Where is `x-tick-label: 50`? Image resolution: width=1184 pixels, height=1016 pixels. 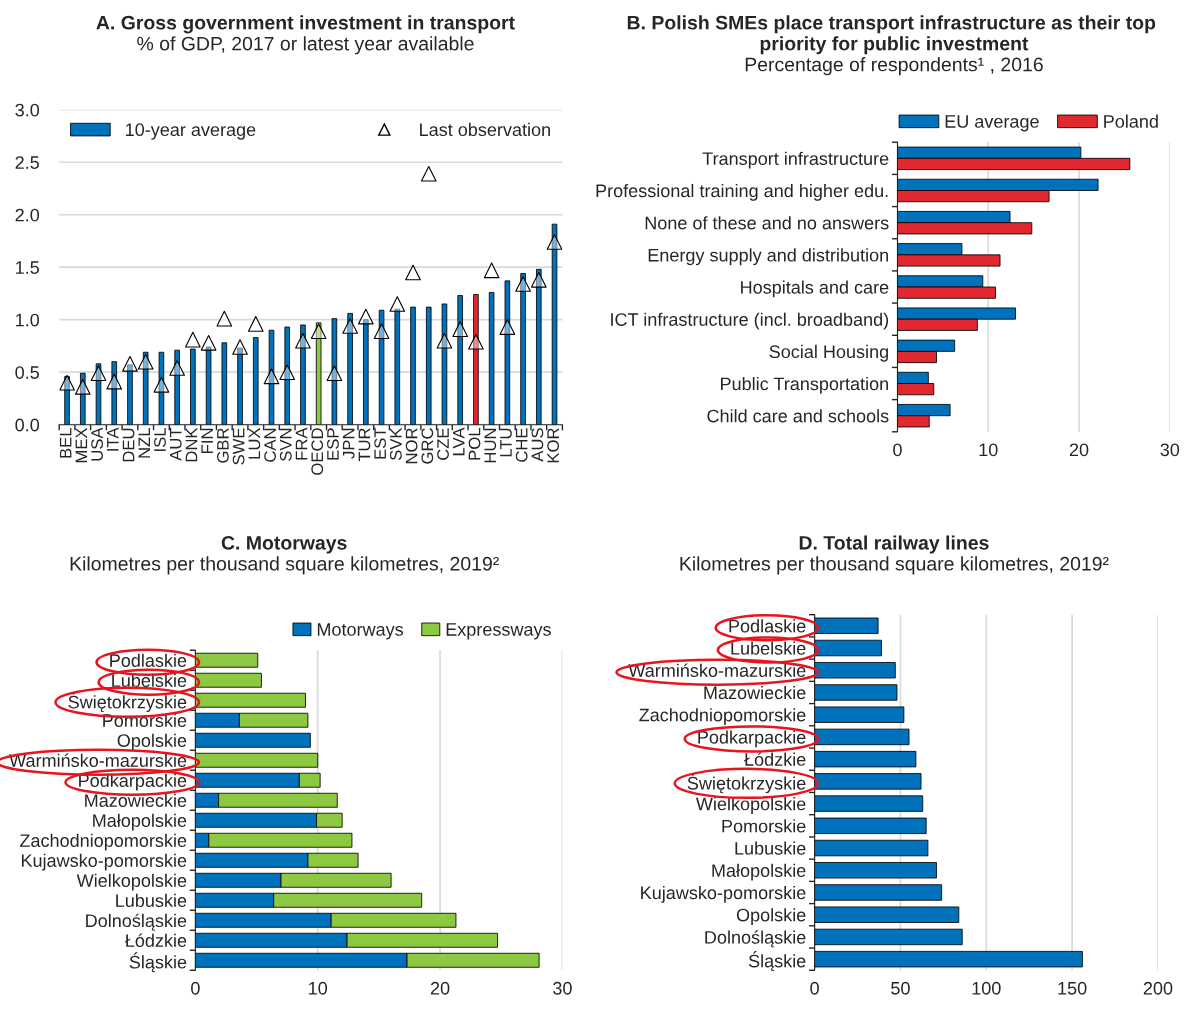 x-tick-label: 50 is located at coordinates (900, 988).